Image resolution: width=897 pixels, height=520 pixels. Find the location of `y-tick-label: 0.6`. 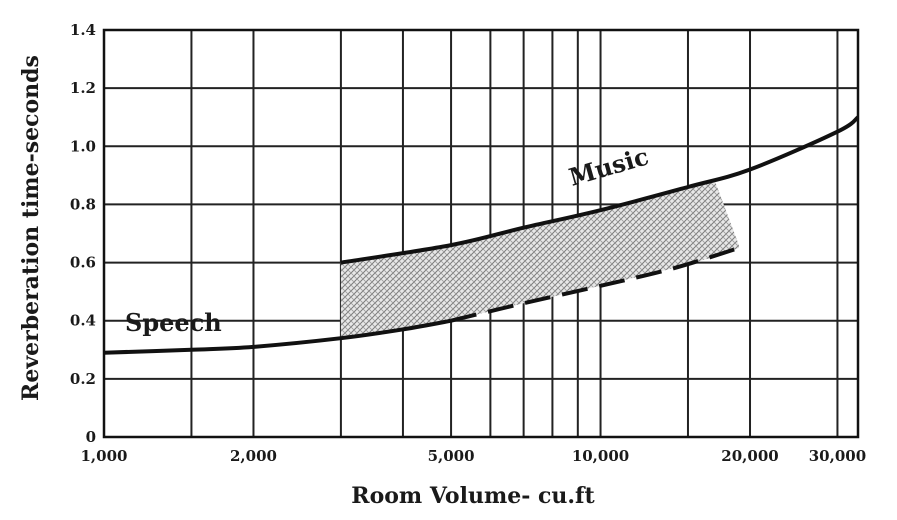

y-tick-label: 0.6 is located at coordinates (83, 263).